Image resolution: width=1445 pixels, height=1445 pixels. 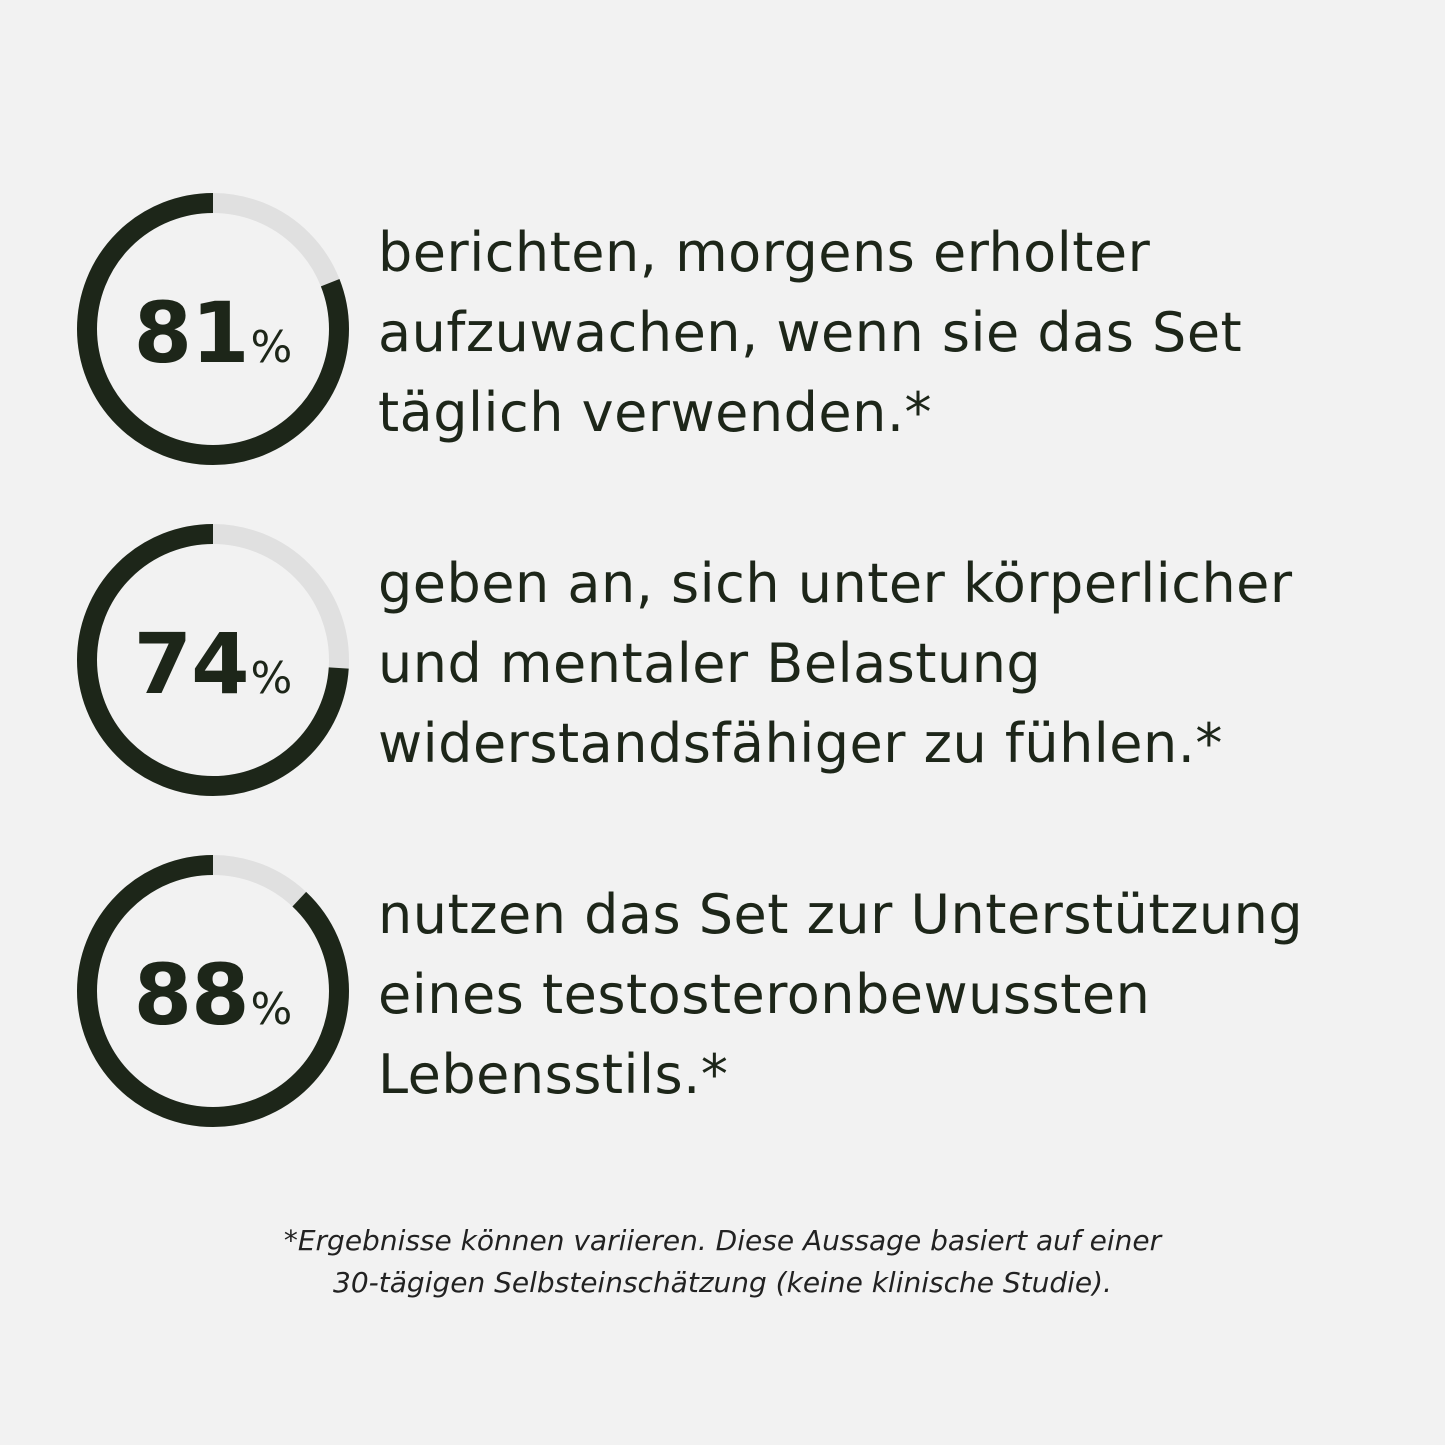 I want to click on progress-ring-2: 74%, so click(x=213, y=660).